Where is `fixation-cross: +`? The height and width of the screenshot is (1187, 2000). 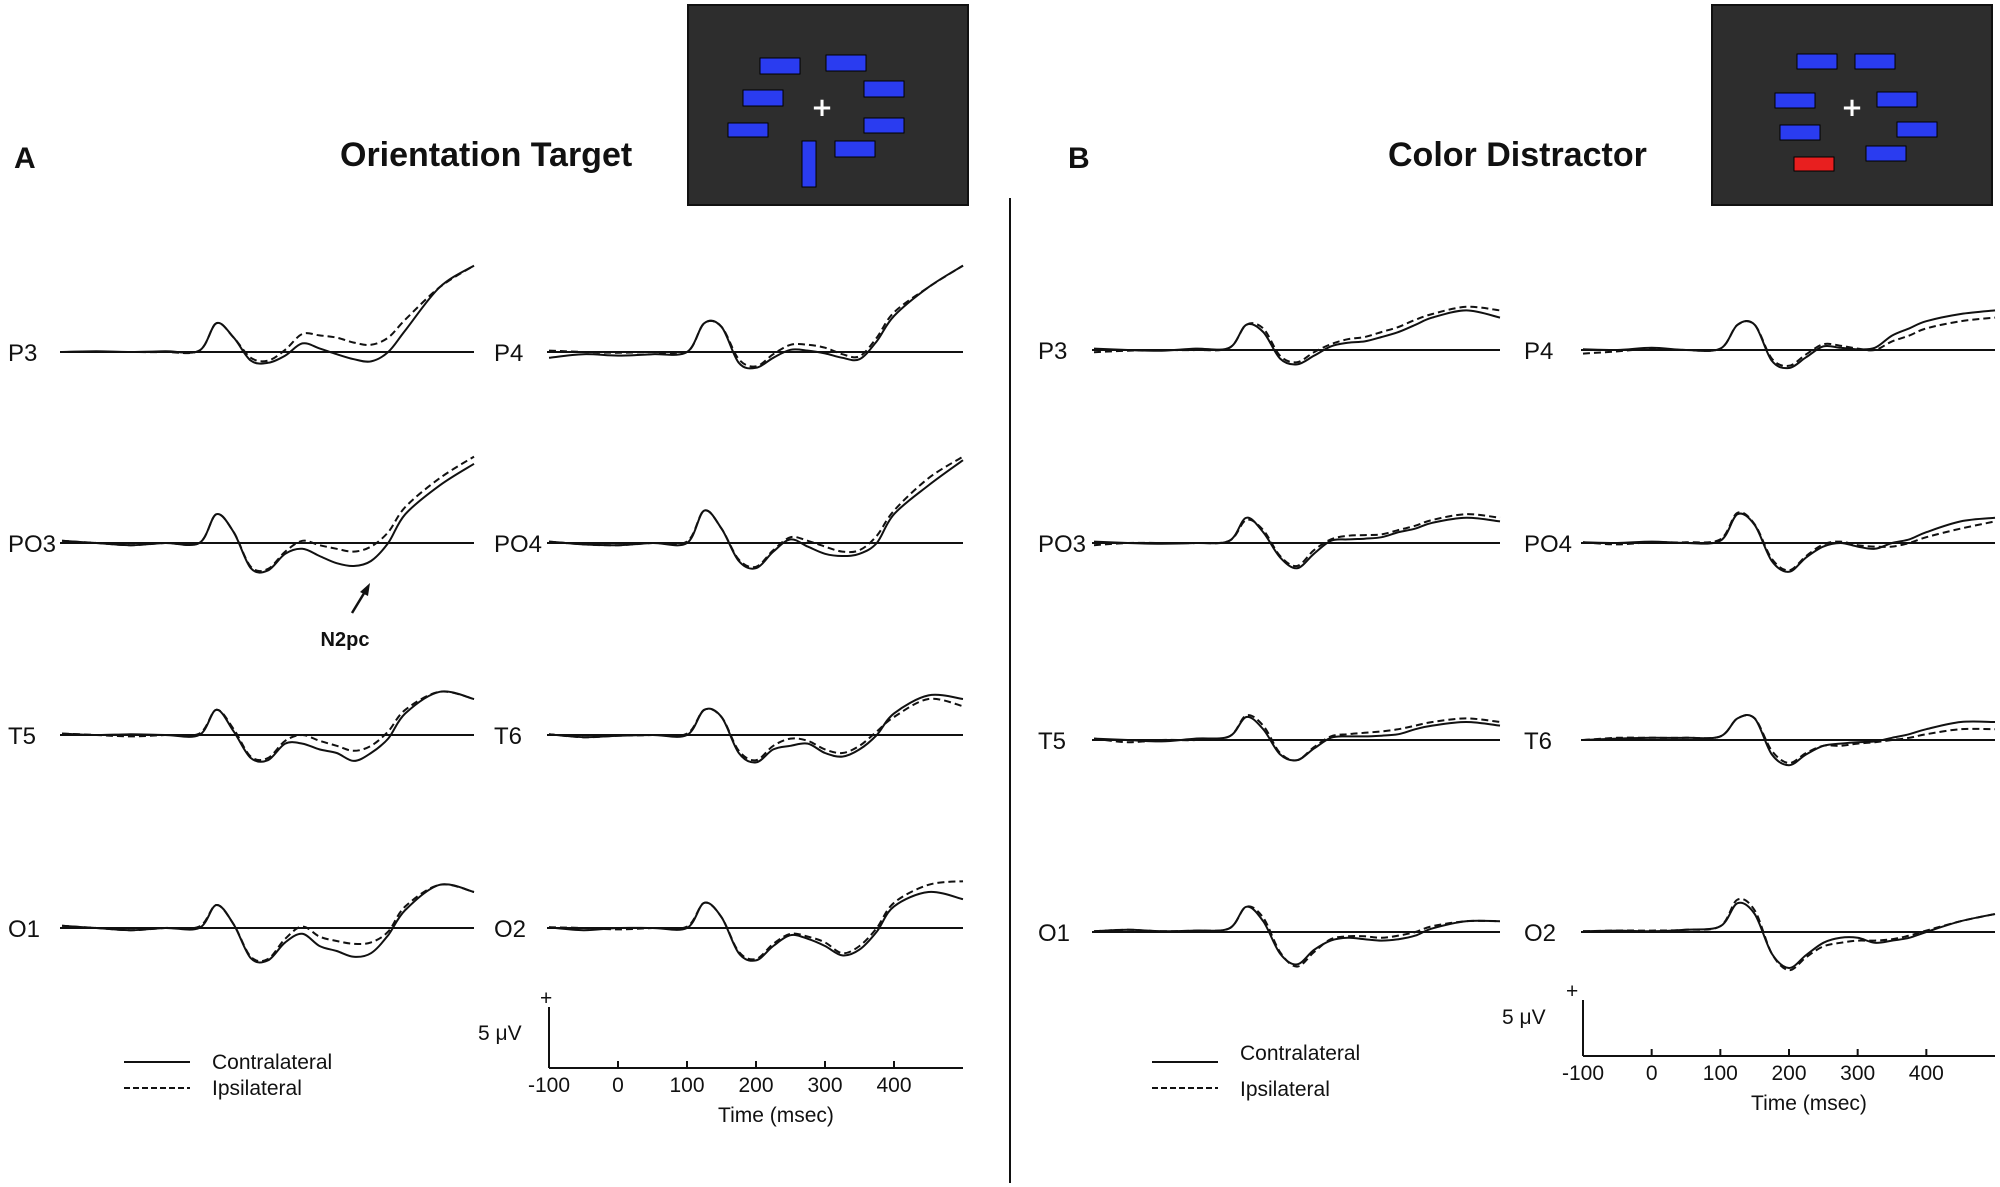 fixation-cross: + is located at coordinates (822, 108).